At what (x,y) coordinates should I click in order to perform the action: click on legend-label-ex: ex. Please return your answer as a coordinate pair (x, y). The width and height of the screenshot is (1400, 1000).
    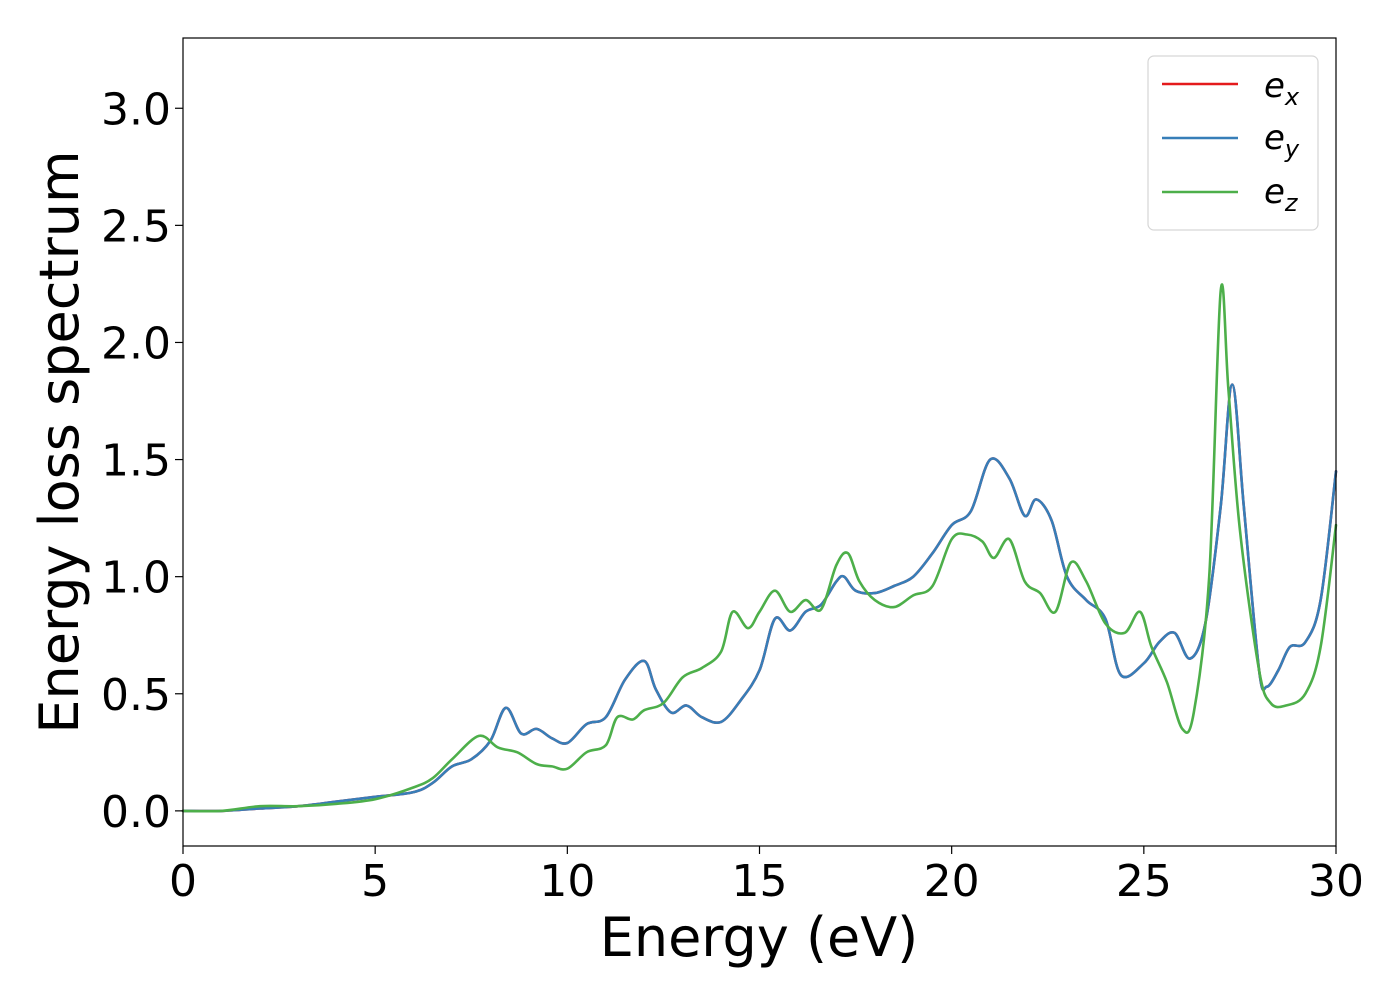
    Looking at the image, I should click on (1282, 88).